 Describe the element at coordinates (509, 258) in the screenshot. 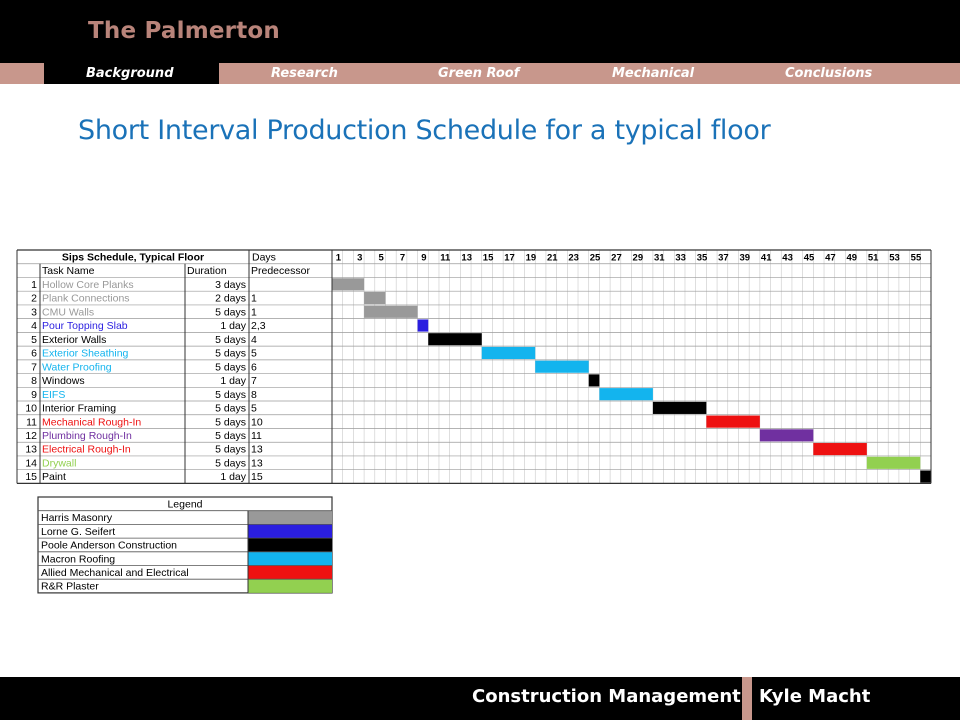

I see `day-label: 17` at that location.